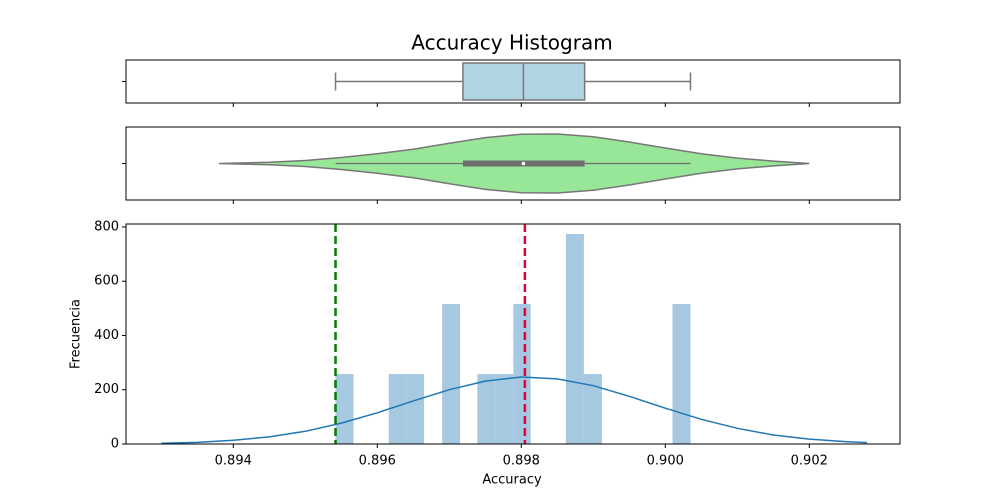 This screenshot has height=500, width=1000. Describe the element at coordinates (377, 461) in the screenshot. I see `x-tick-label: 0.896` at that location.